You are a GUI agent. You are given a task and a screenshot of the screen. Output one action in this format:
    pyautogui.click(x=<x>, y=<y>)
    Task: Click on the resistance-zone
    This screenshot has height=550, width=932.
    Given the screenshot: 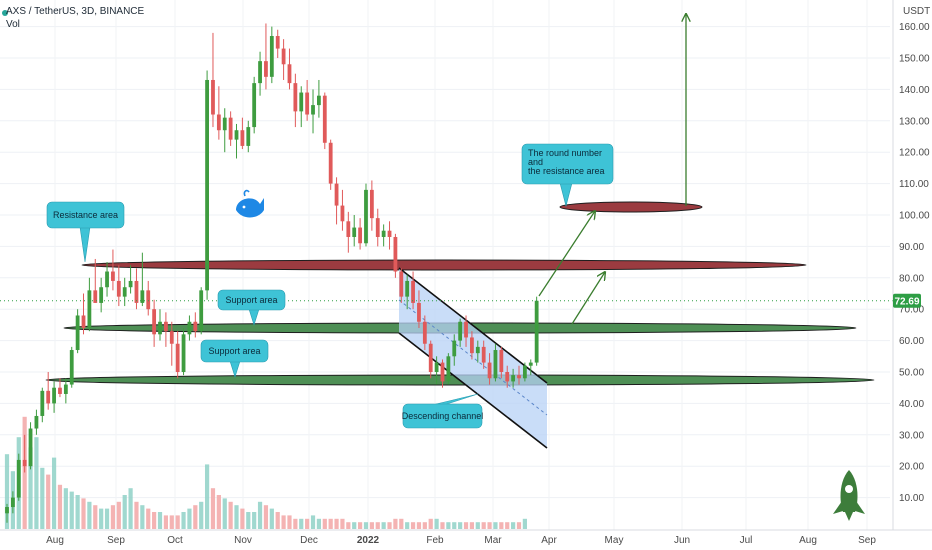 What is the action you would take?
    pyautogui.click(x=444, y=265)
    